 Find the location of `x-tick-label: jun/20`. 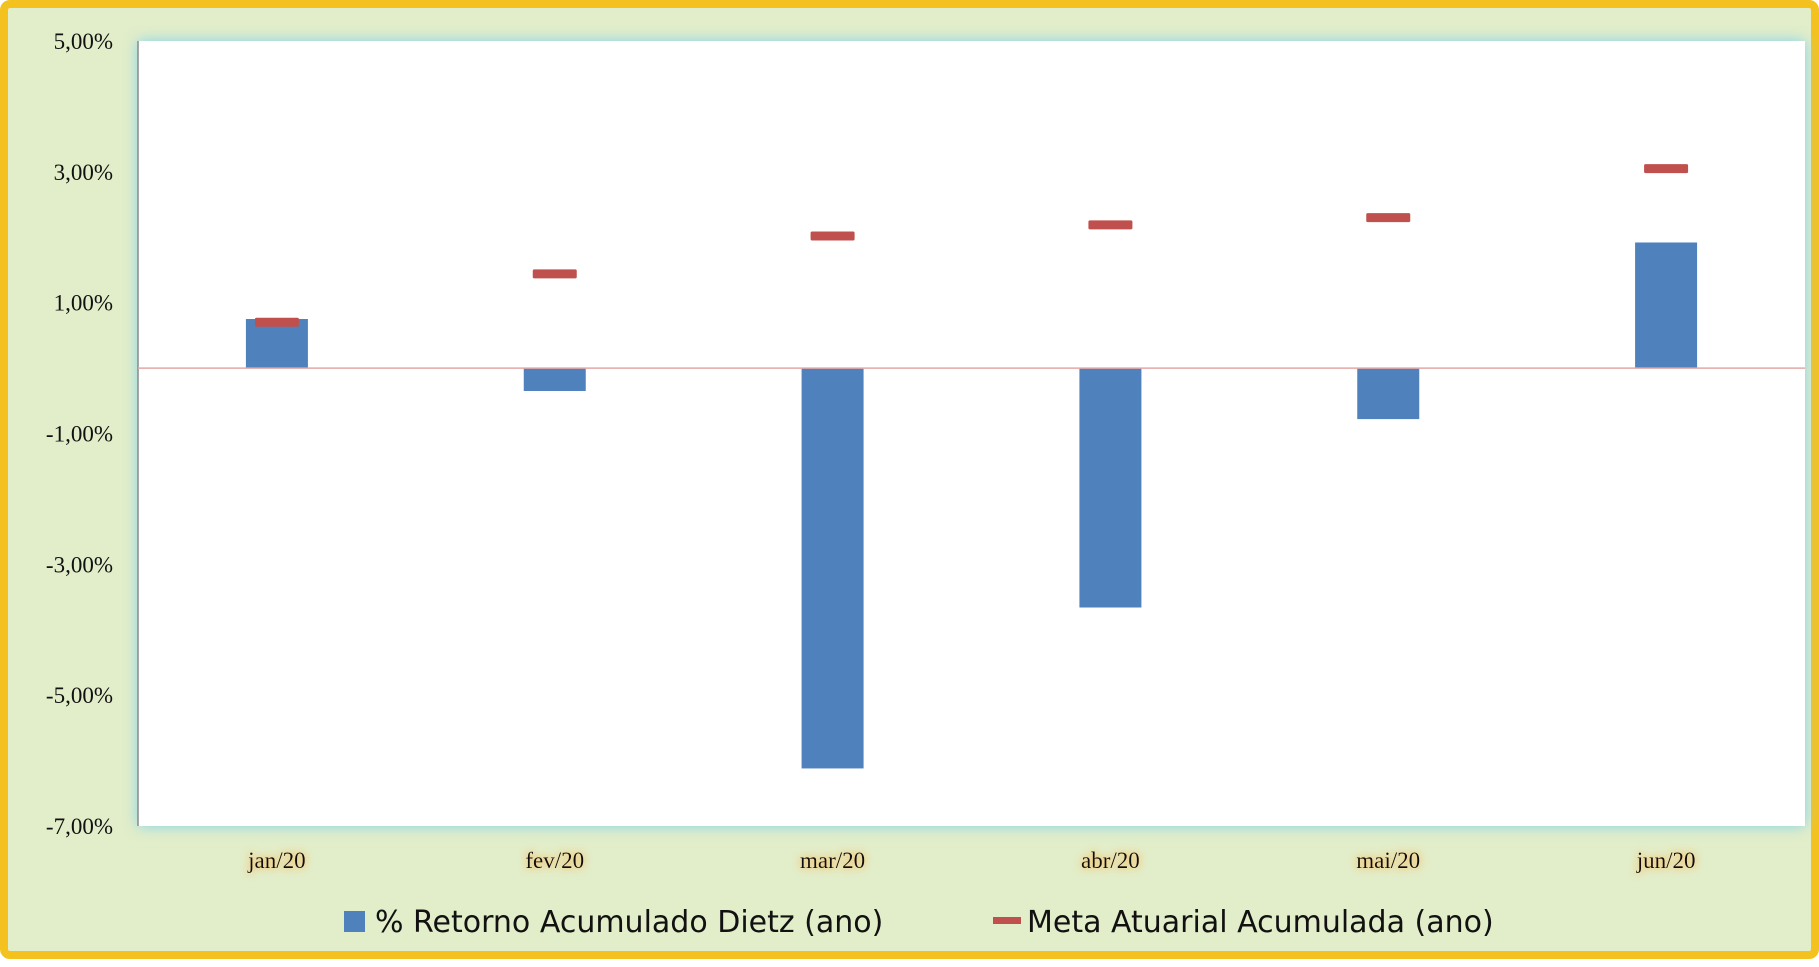

x-tick-label: jun/20 is located at coordinates (1666, 860).